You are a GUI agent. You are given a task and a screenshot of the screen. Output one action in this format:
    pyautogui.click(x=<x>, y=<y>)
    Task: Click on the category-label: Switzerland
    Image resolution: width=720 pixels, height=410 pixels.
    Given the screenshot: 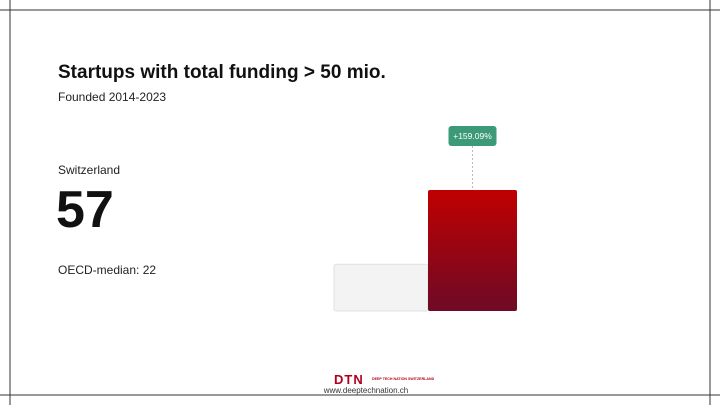 What is the action you would take?
    pyautogui.click(x=89, y=170)
    